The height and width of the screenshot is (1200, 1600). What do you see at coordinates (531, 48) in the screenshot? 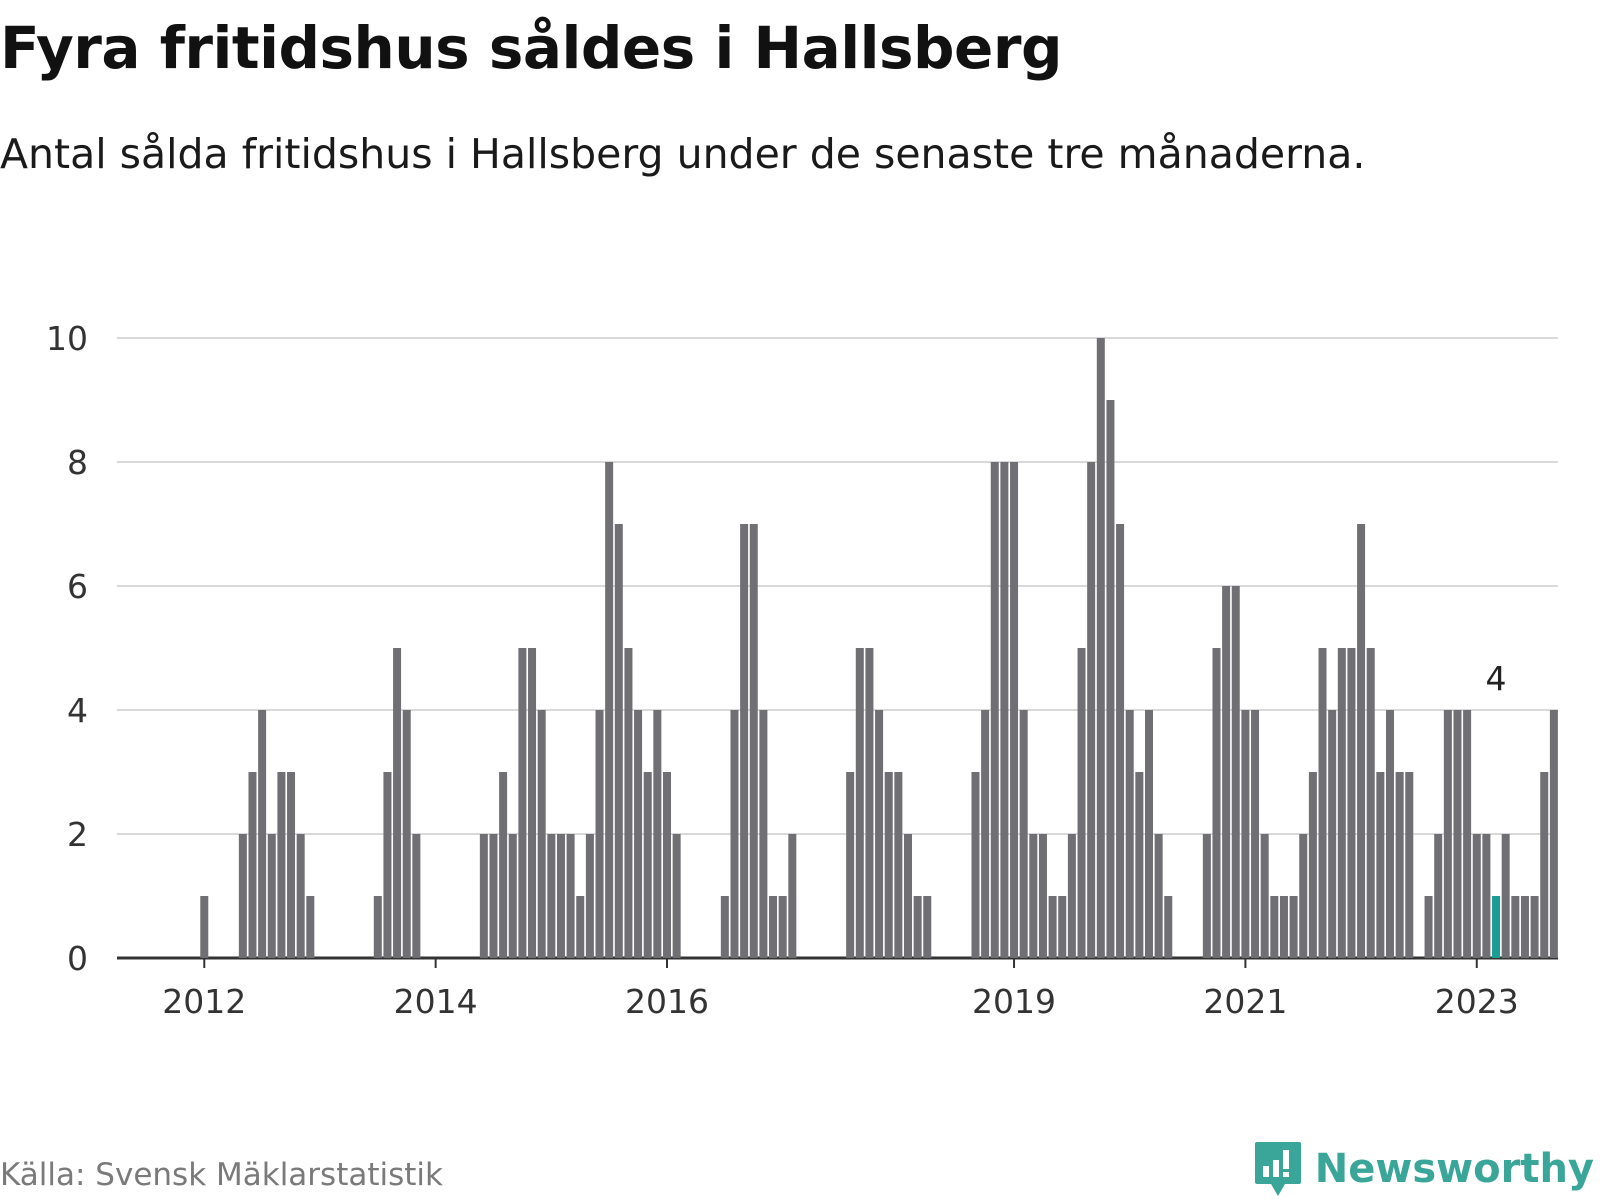
I see `chart-title: Fyra fritidshus såldes i Hallsberg` at bounding box center [531, 48].